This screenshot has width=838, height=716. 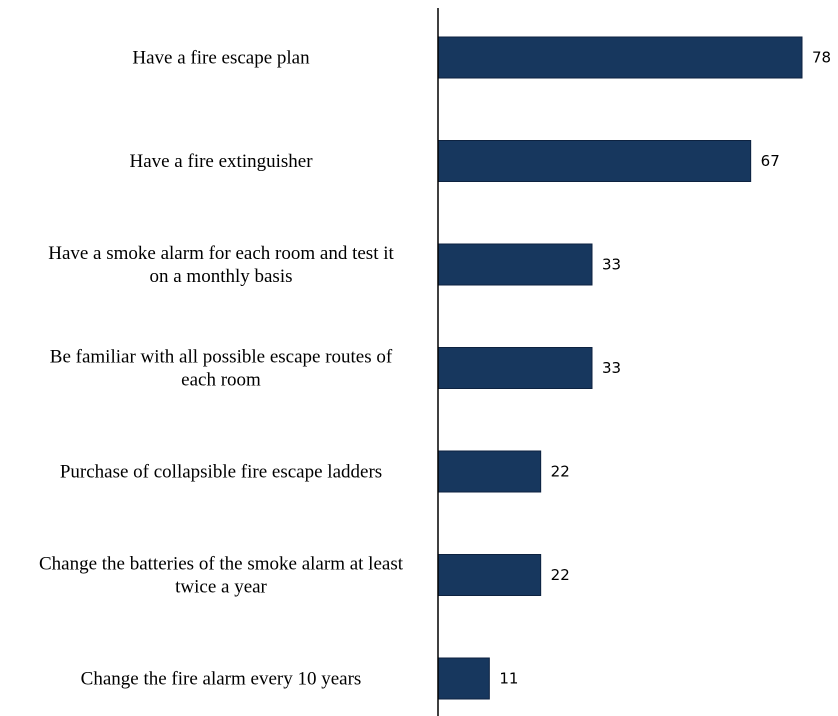 I want to click on category-label-2: Have a fire extinguisher, so click(x=221, y=161).